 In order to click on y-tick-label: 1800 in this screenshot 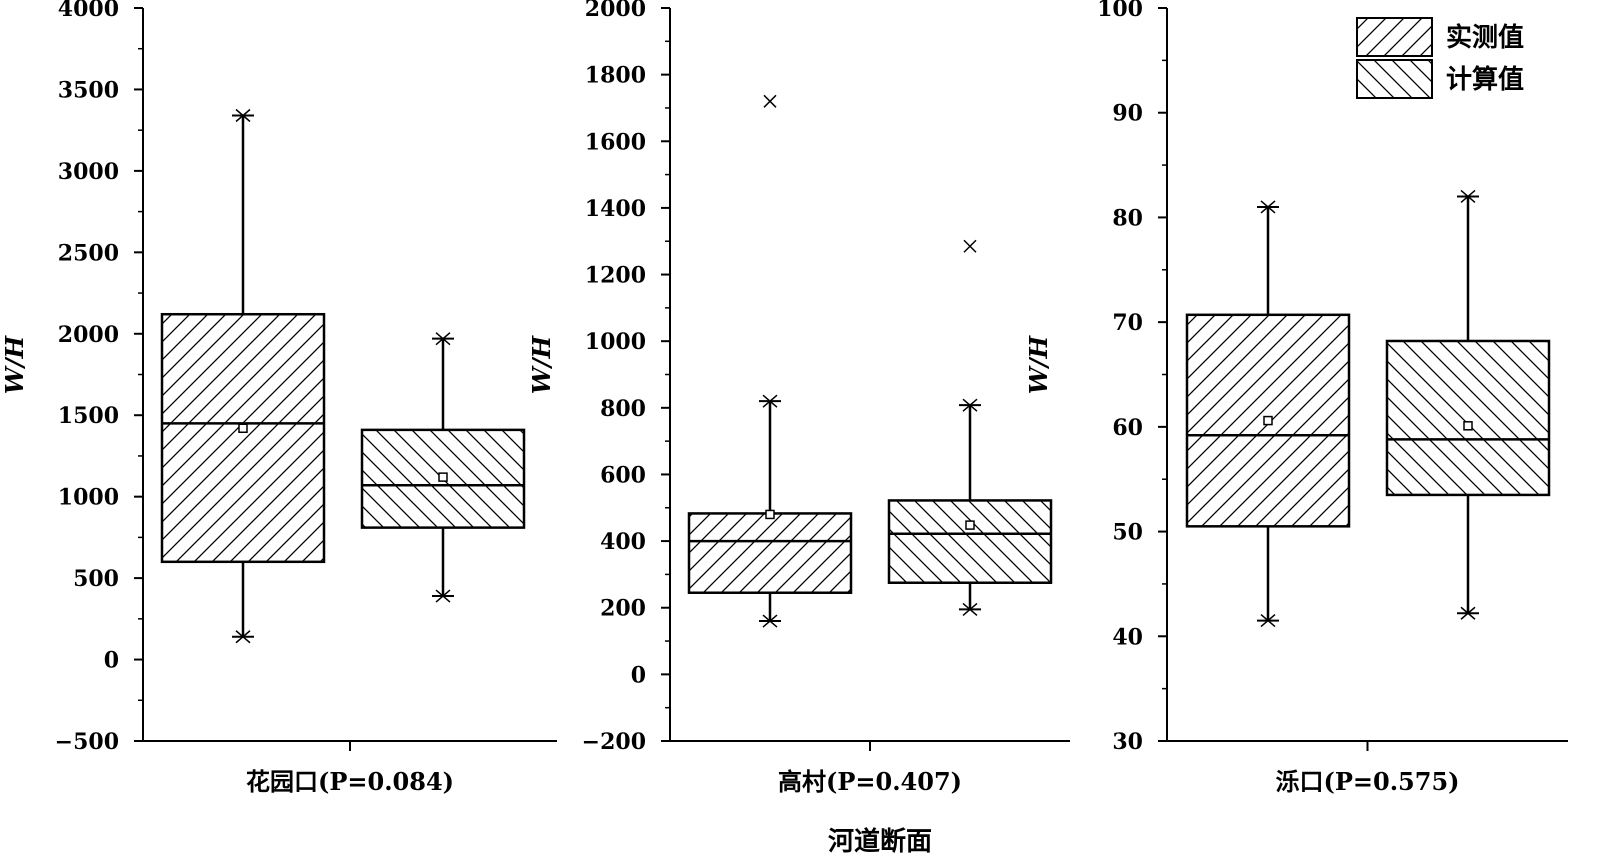, I will do `click(615, 76)`.